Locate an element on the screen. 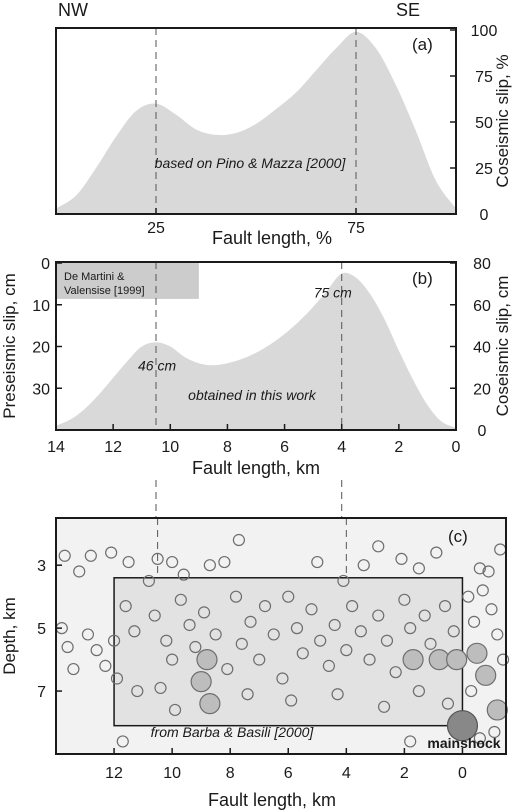 The image size is (520, 812). panel-a-right-axis-label: Coseismic slip, % is located at coordinates (502, 120).